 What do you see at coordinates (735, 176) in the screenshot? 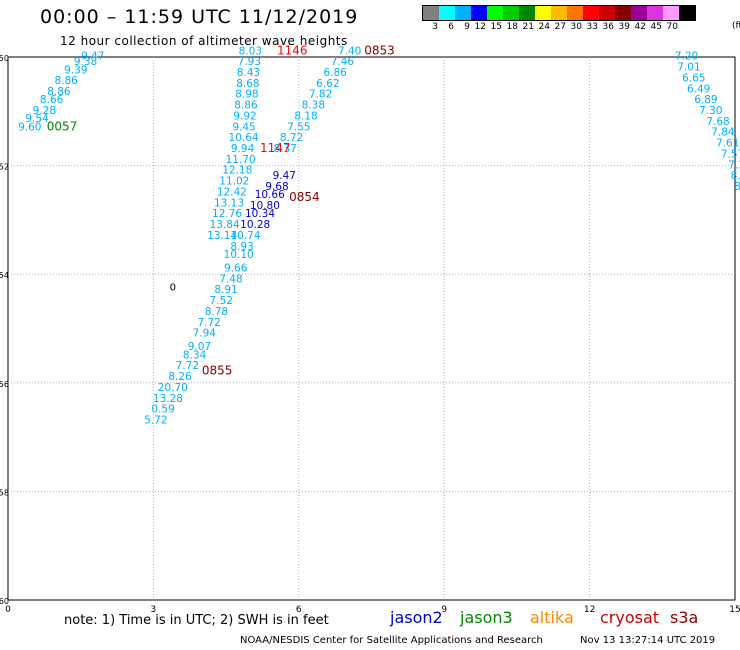
I see `data-point-label: 8.19` at bounding box center [735, 176].